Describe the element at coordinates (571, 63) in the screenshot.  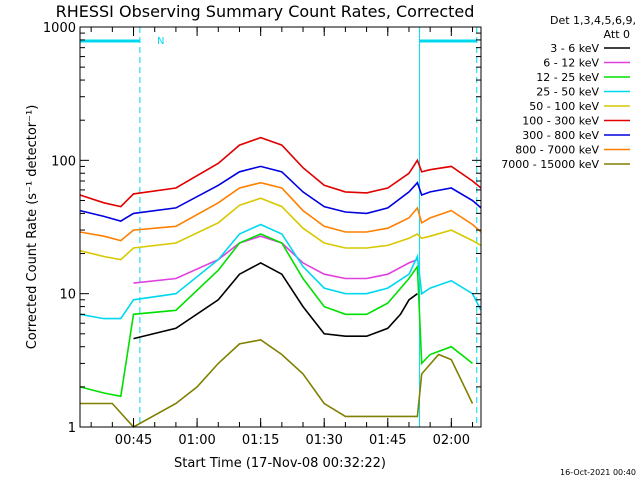
I see `legend-label-1: 6 - 12 keV` at that location.